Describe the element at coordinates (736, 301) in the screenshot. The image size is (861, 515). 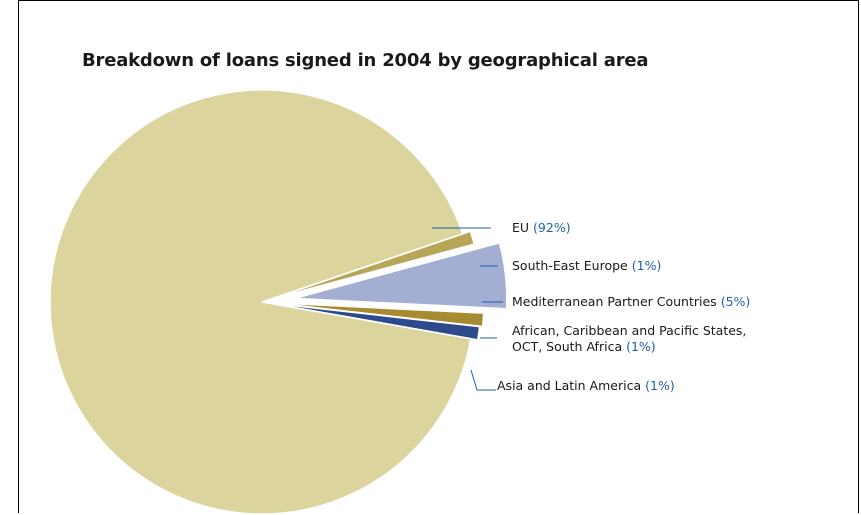
I see `slice-pct-2: (5%)` at that location.